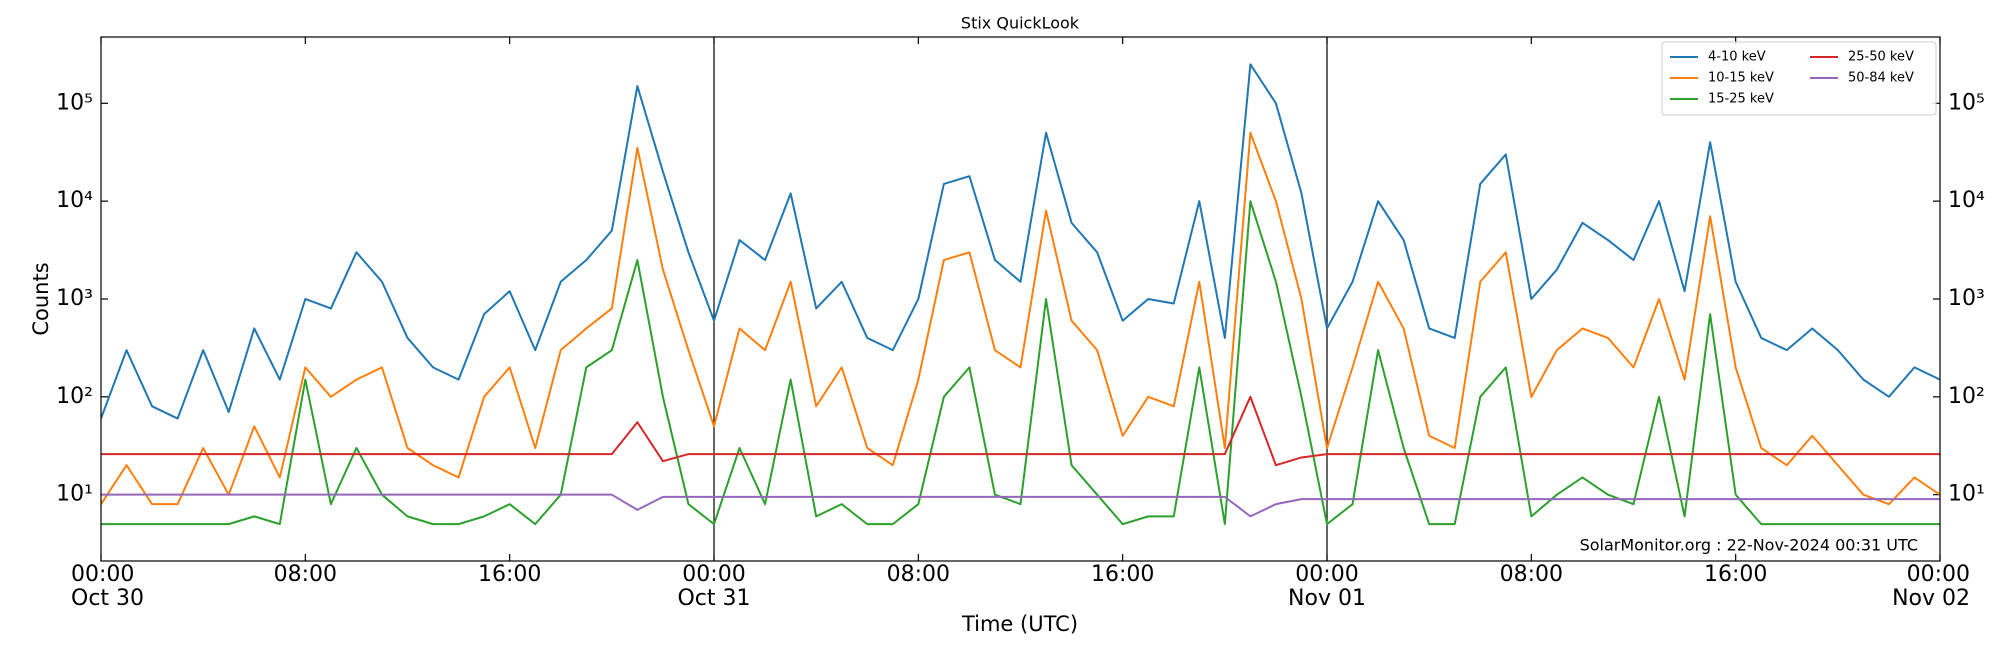 The image size is (2000, 650). I want to click on annotation: SolarMonitor.org : 22-Nov-2024 00:31 UTC, so click(1749, 545).